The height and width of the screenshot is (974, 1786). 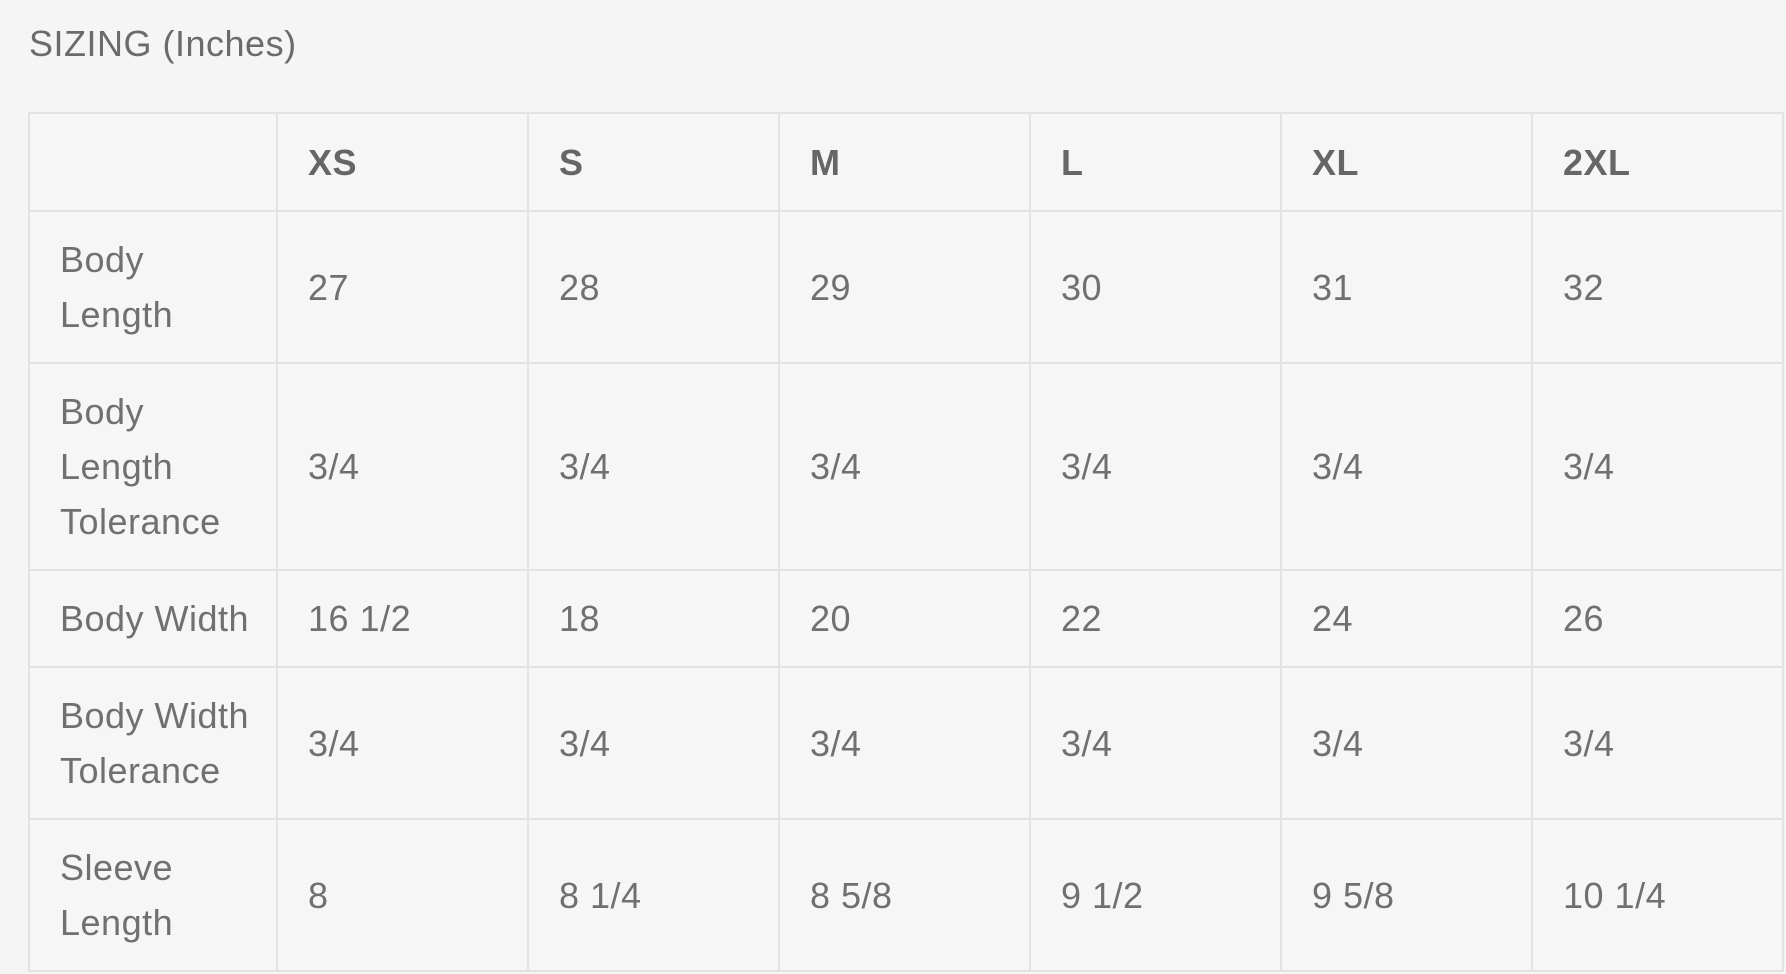 What do you see at coordinates (153, 466) in the screenshot?
I see `row-label-body-length-tolerance: Body Length Tolerance` at bounding box center [153, 466].